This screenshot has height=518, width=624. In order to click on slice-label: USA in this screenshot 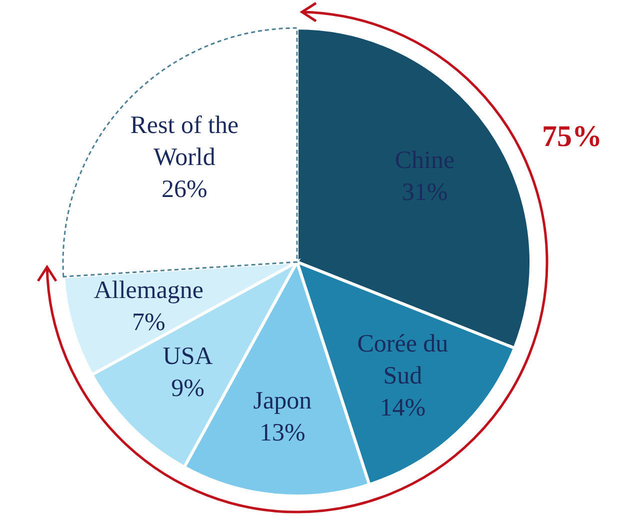, I will do `click(187, 356)`.